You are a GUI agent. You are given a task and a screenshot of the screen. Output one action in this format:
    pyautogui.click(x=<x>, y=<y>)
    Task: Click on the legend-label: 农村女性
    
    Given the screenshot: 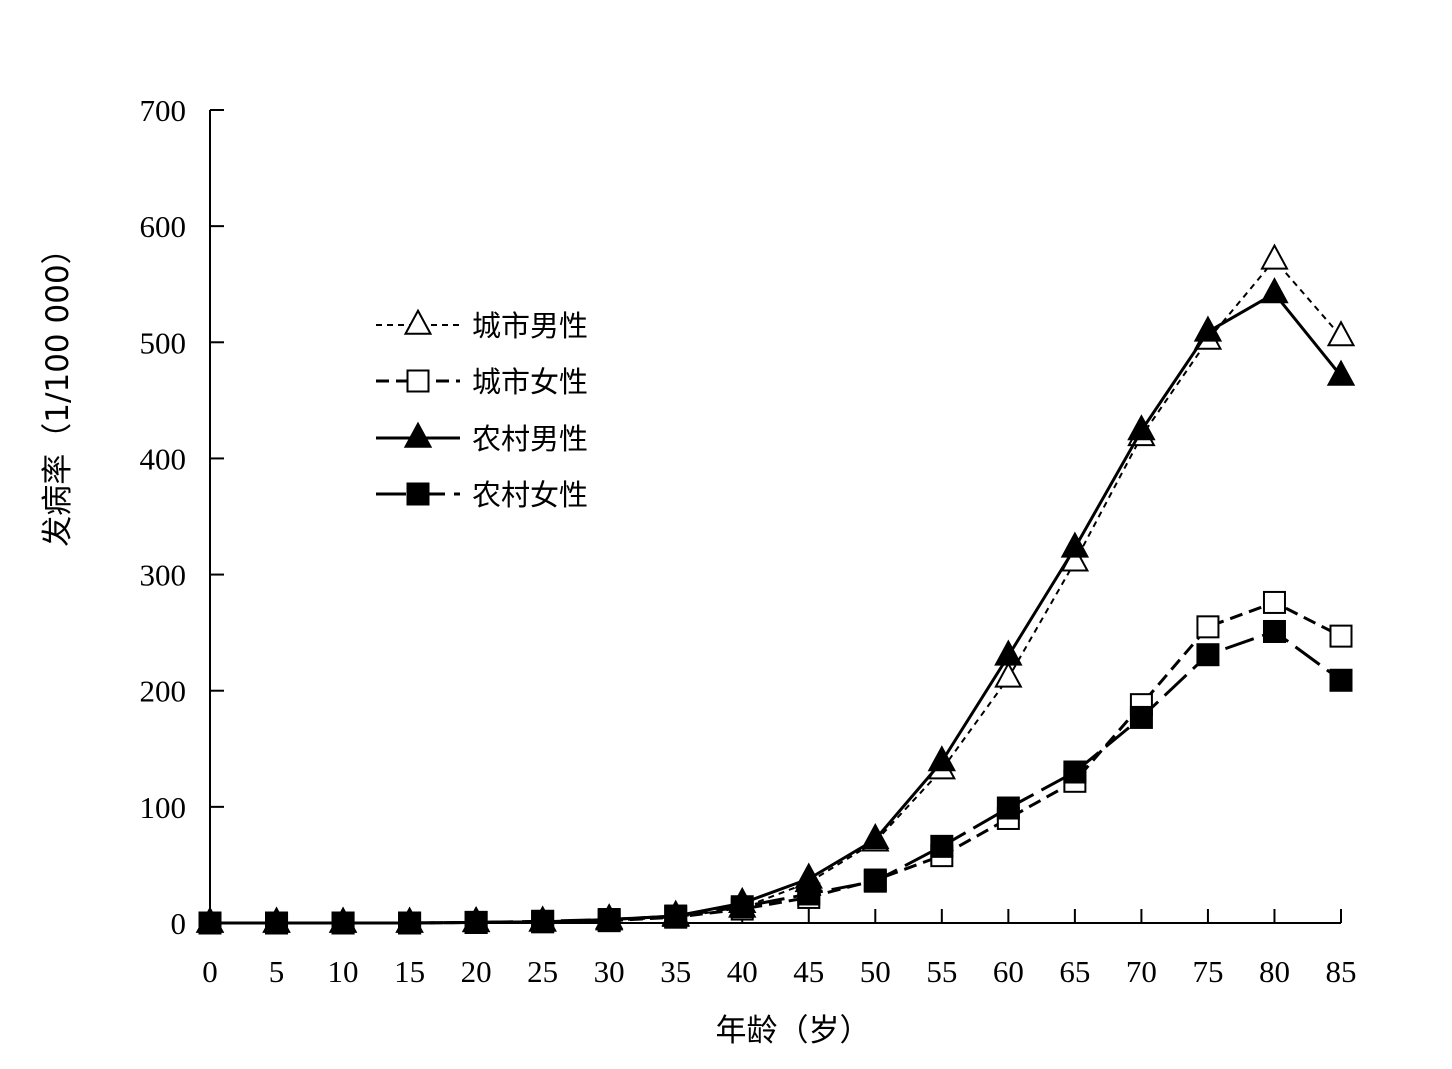 What is the action you would take?
    pyautogui.click(x=530, y=495)
    